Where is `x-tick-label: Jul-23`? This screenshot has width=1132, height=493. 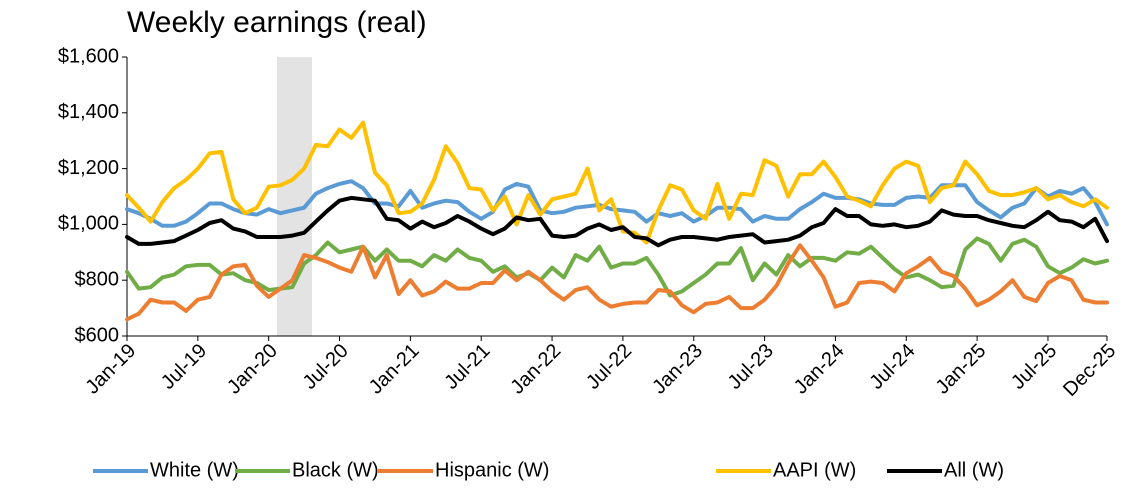 x-tick-label: Jul-23 is located at coordinates (751, 367).